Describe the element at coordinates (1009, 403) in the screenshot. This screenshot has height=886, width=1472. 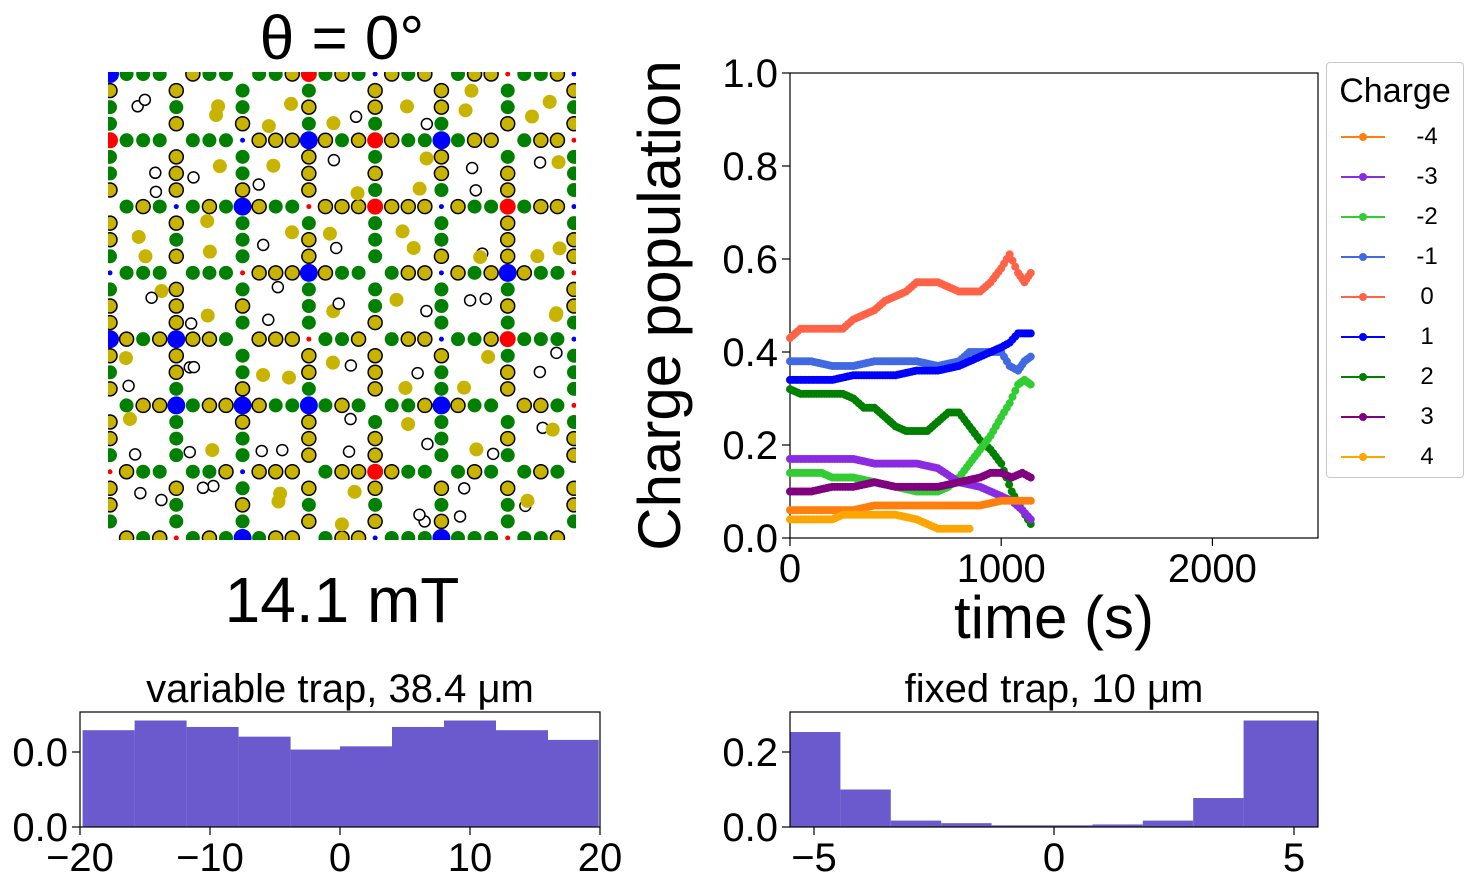
I see `series-point--2` at that location.